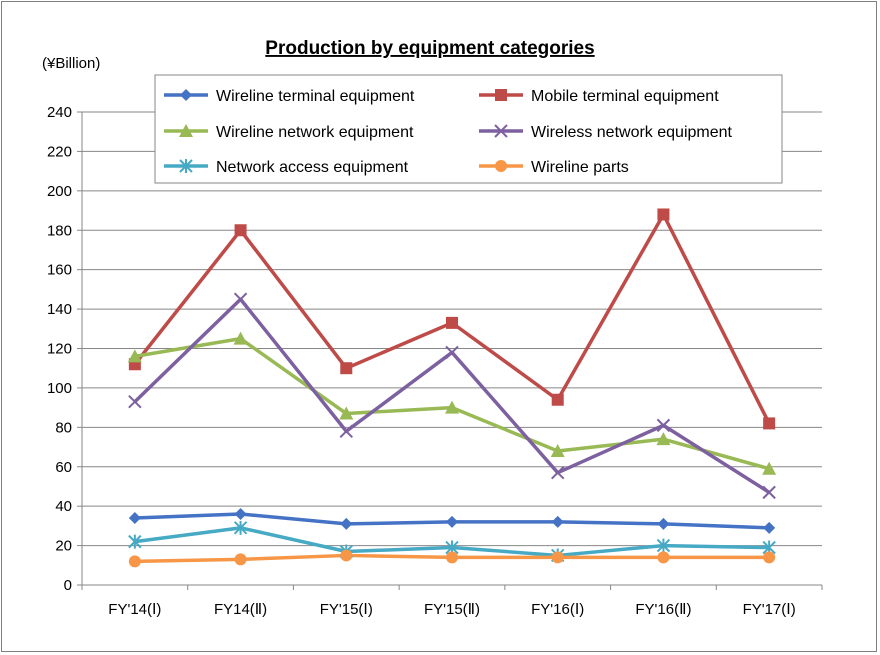  Describe the element at coordinates (59, 112) in the screenshot. I see `y-tick-label: 240` at that location.